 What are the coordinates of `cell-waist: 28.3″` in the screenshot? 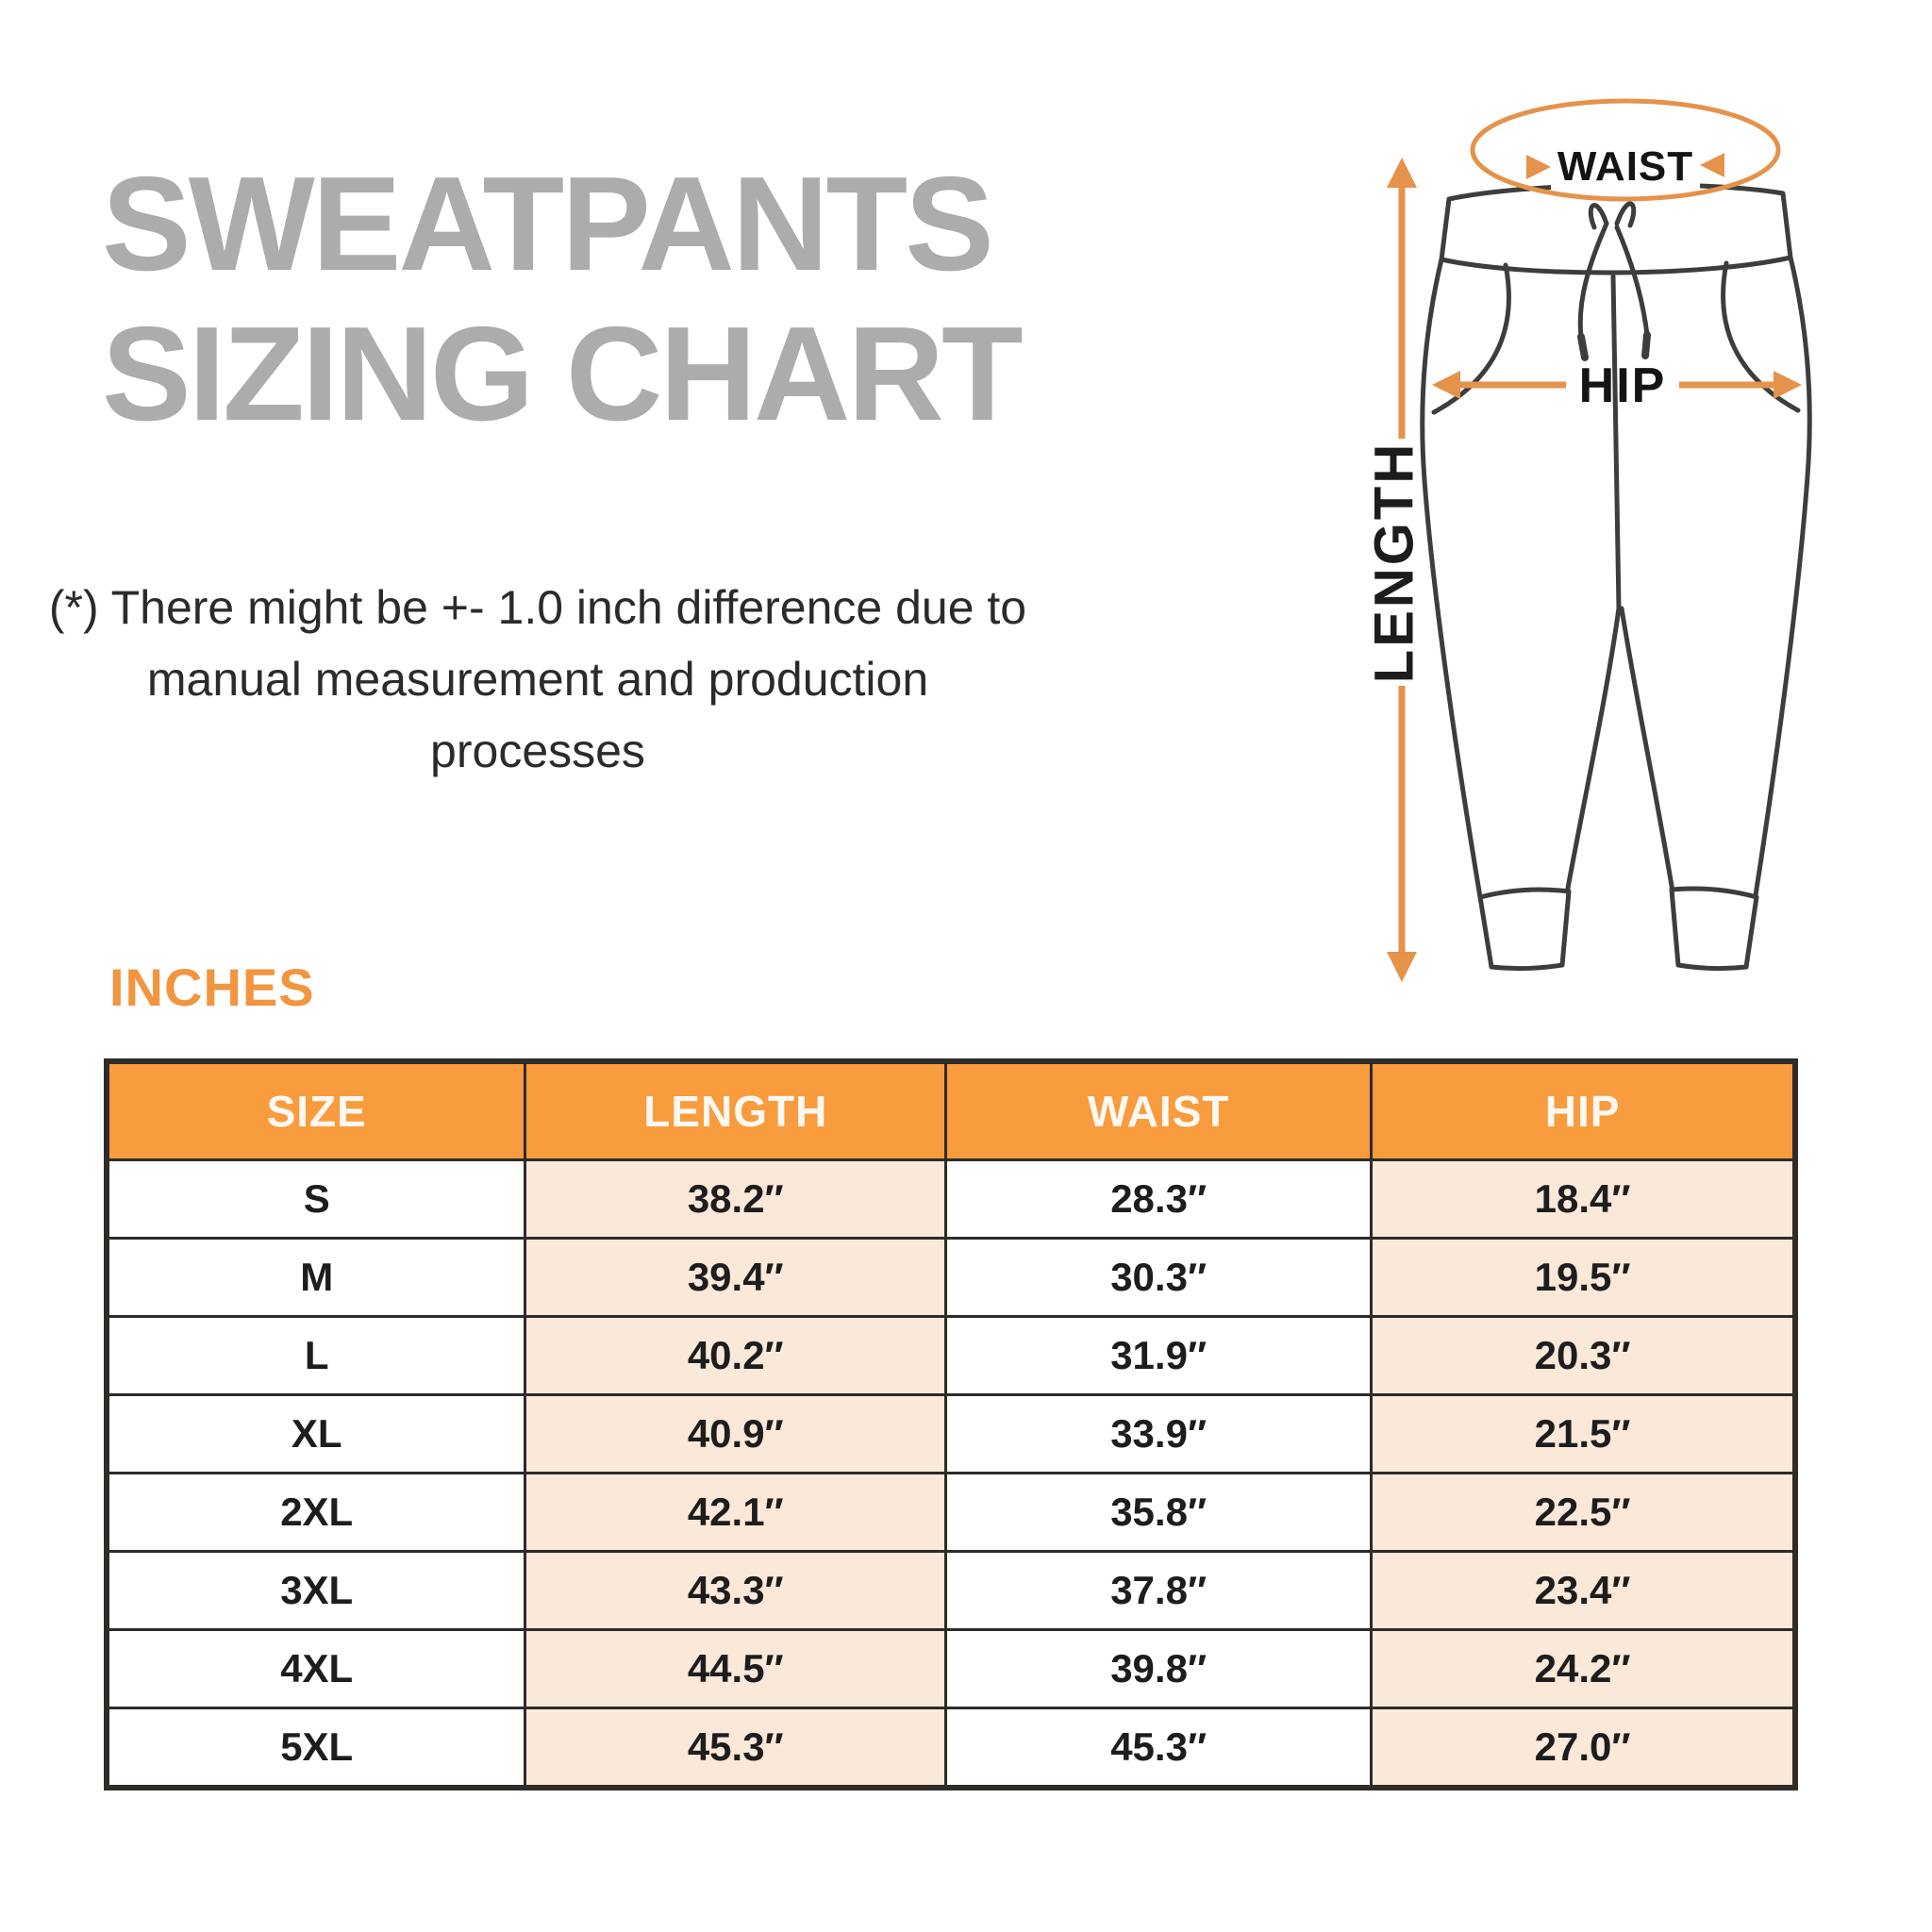 It's located at (1159, 1199).